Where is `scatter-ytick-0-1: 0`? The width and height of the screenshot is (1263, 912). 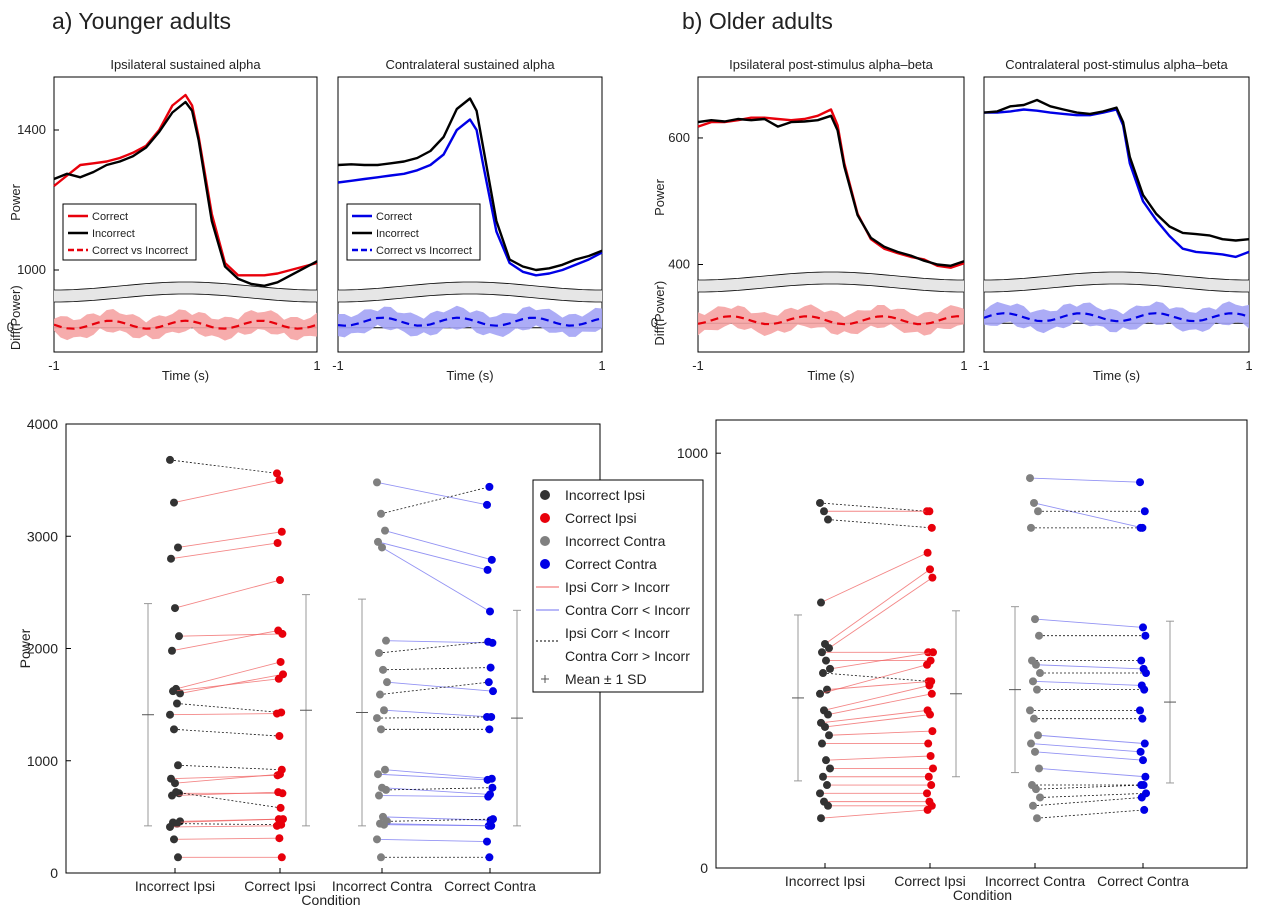
scatter-ytick-0-1: 0 is located at coordinates (704, 868).